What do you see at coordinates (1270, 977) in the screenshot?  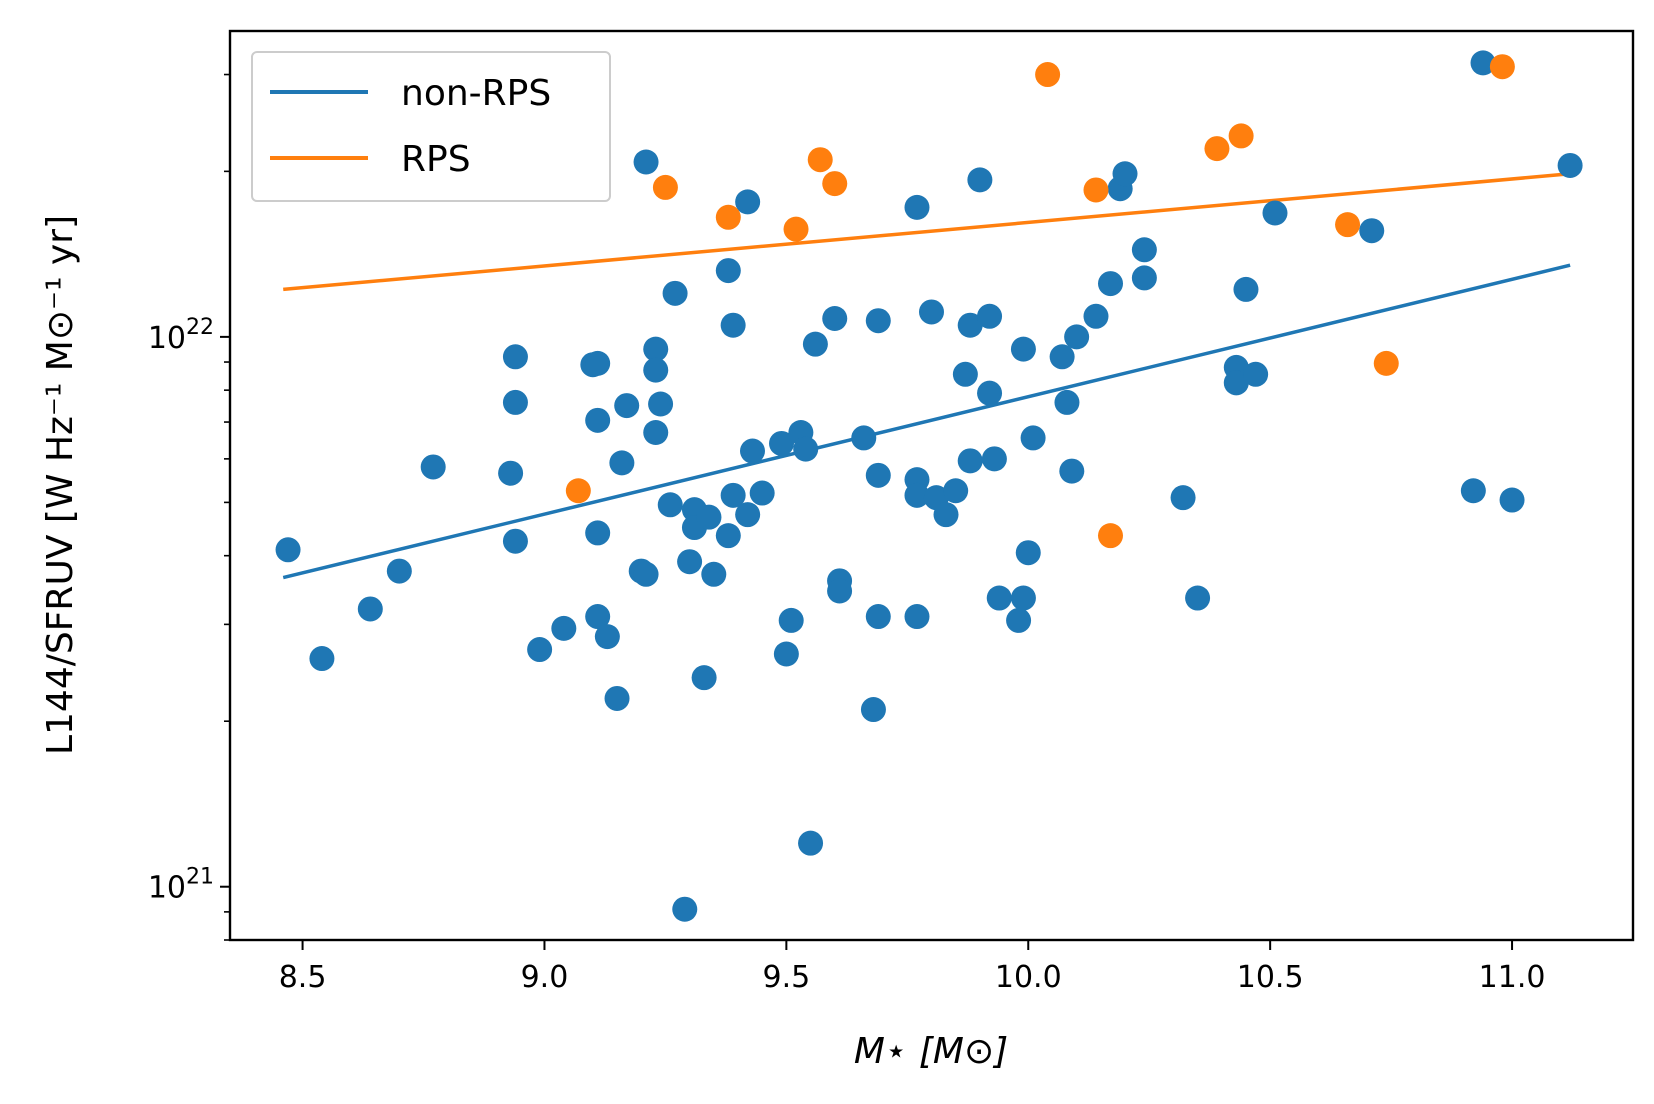 I see `x-tick-label: 10.5` at bounding box center [1270, 977].